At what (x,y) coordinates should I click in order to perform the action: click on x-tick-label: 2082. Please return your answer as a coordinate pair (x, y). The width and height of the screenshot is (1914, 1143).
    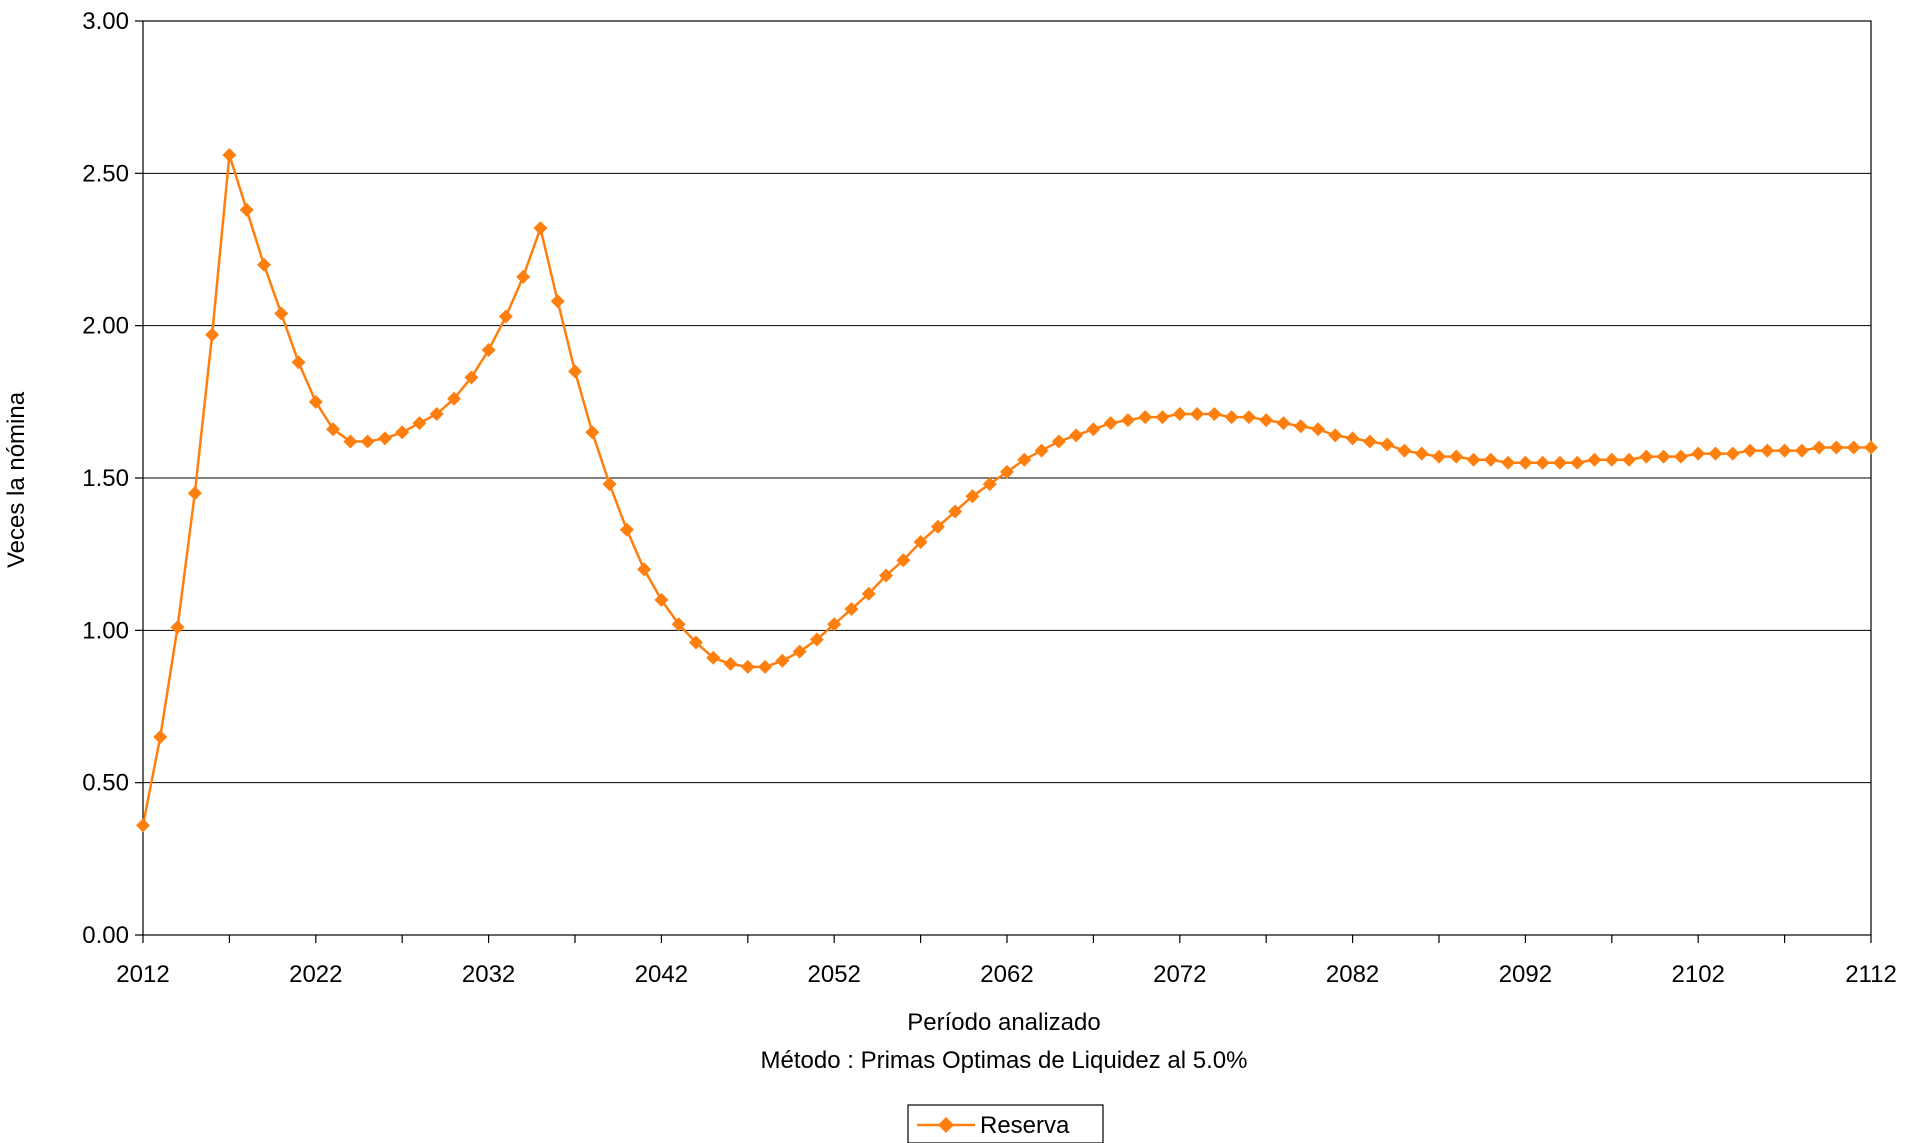
    Looking at the image, I should click on (1352, 974).